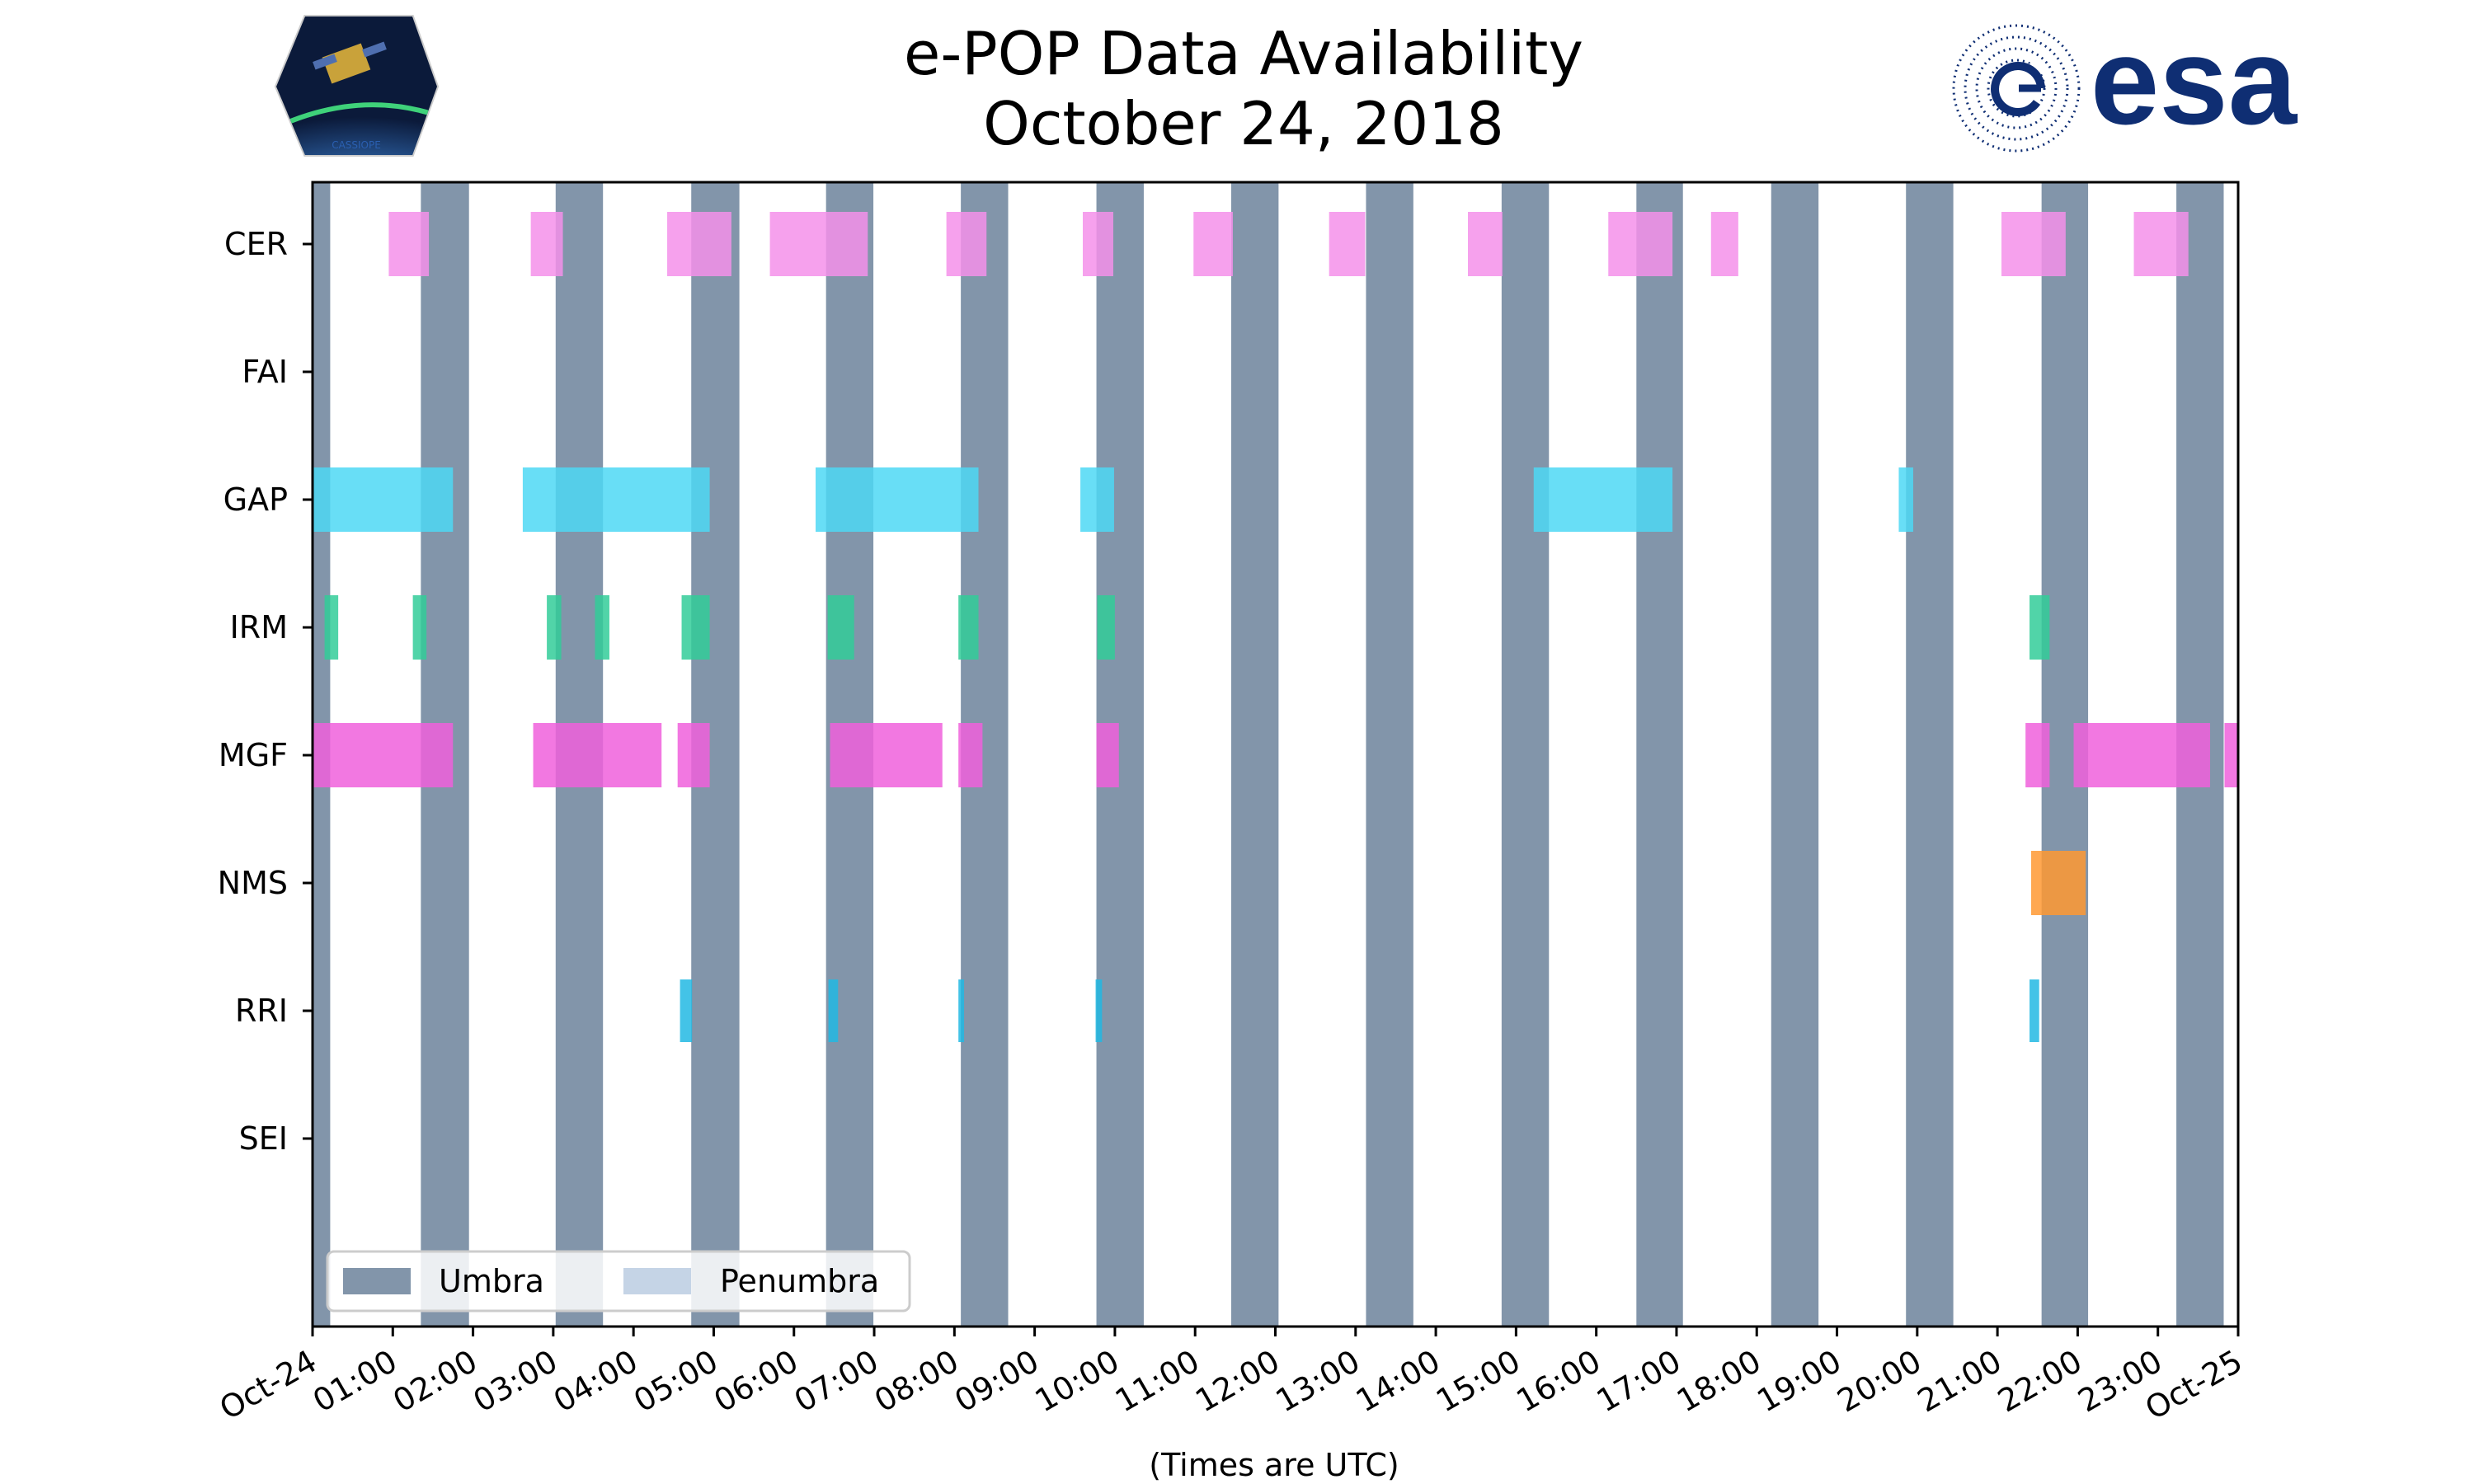 The image size is (2474, 1484). I want to click on y-tick-label-sei: SEI, so click(263, 1138).